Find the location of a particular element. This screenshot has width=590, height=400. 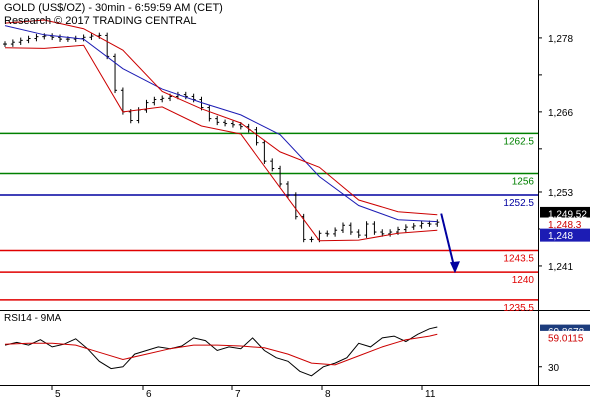

time-tick-label: 8 is located at coordinates (328, 394).